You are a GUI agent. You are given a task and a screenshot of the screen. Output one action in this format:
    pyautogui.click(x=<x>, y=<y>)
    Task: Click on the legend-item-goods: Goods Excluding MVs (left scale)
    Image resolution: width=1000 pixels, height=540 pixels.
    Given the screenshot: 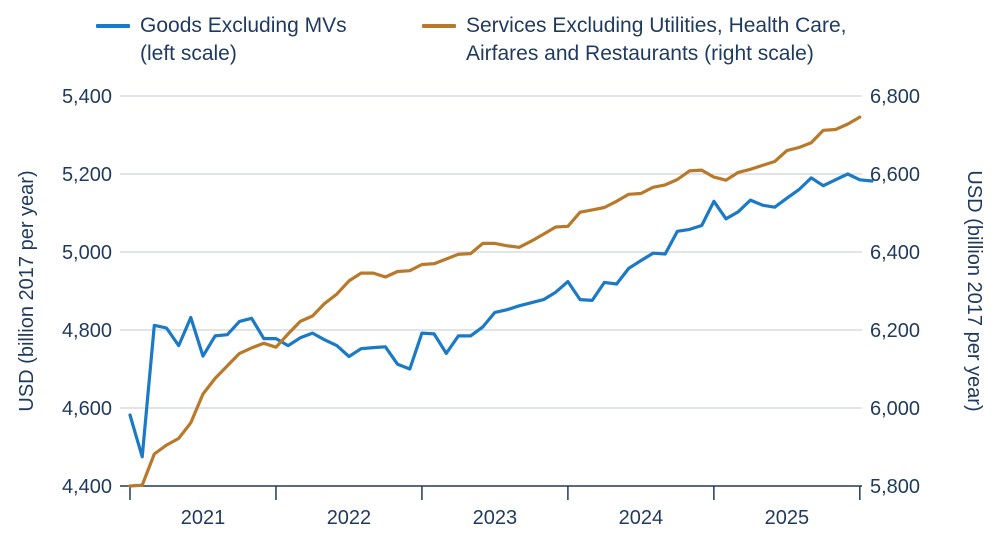 What is the action you would take?
    pyautogui.click(x=221, y=40)
    